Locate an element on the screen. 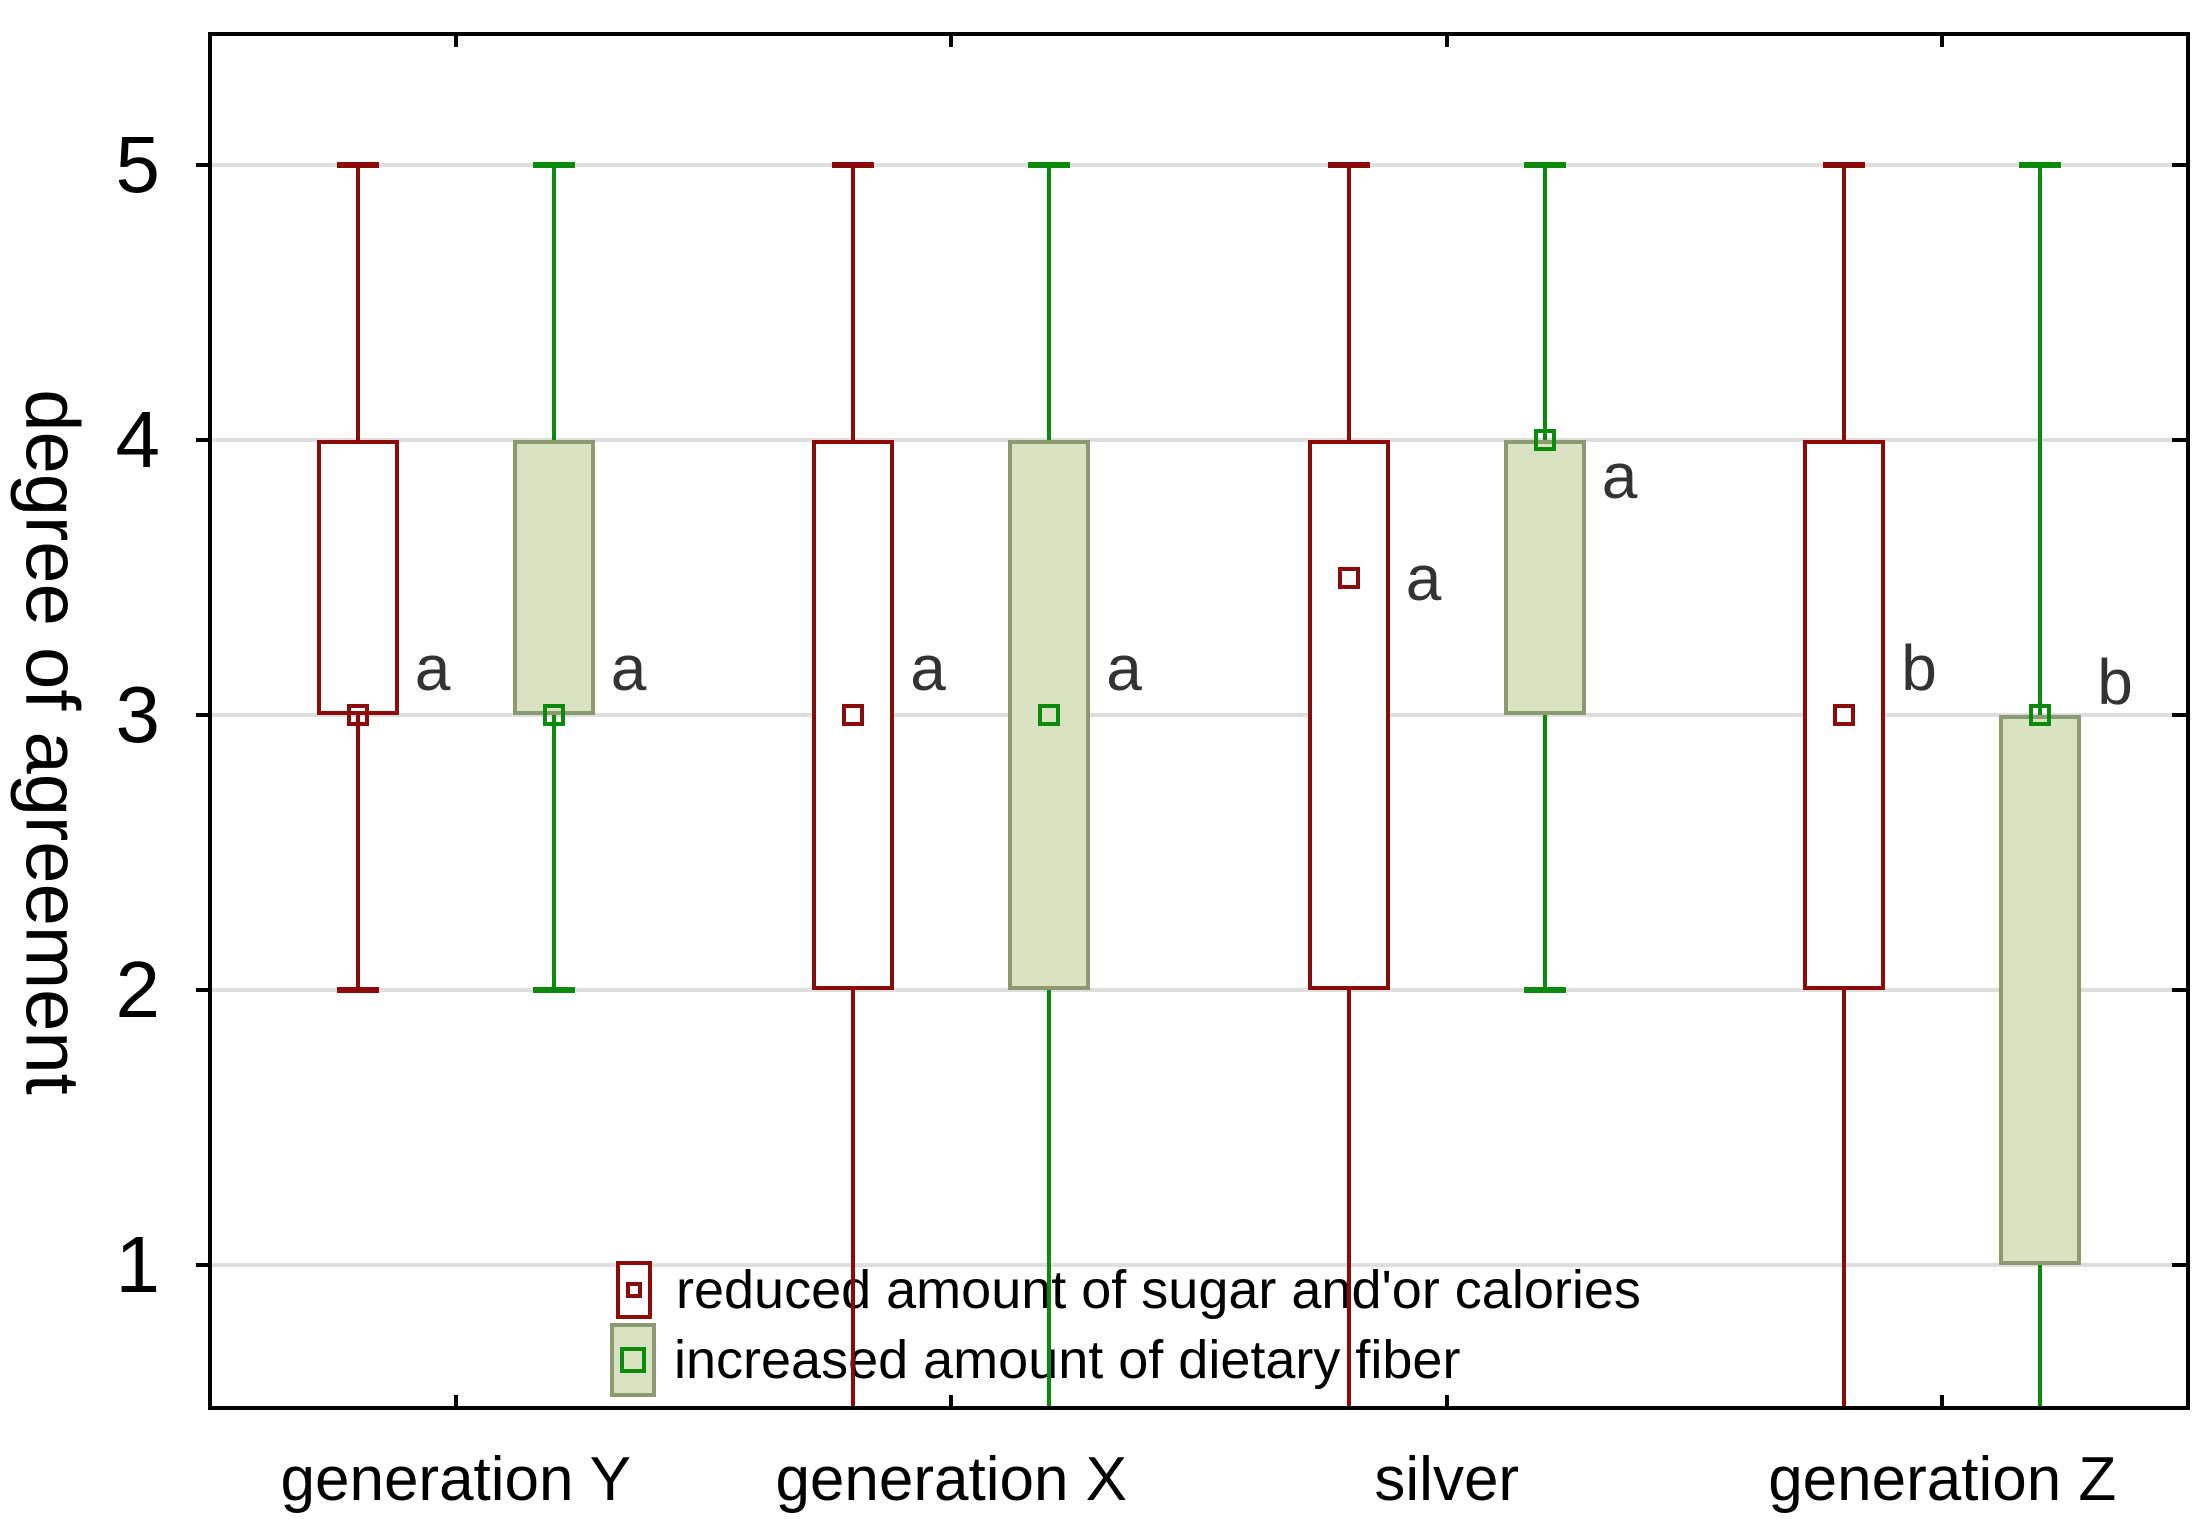 This screenshot has height=1533, width=2206. sig-letter-fiber-1: a is located at coordinates (1124, 668).